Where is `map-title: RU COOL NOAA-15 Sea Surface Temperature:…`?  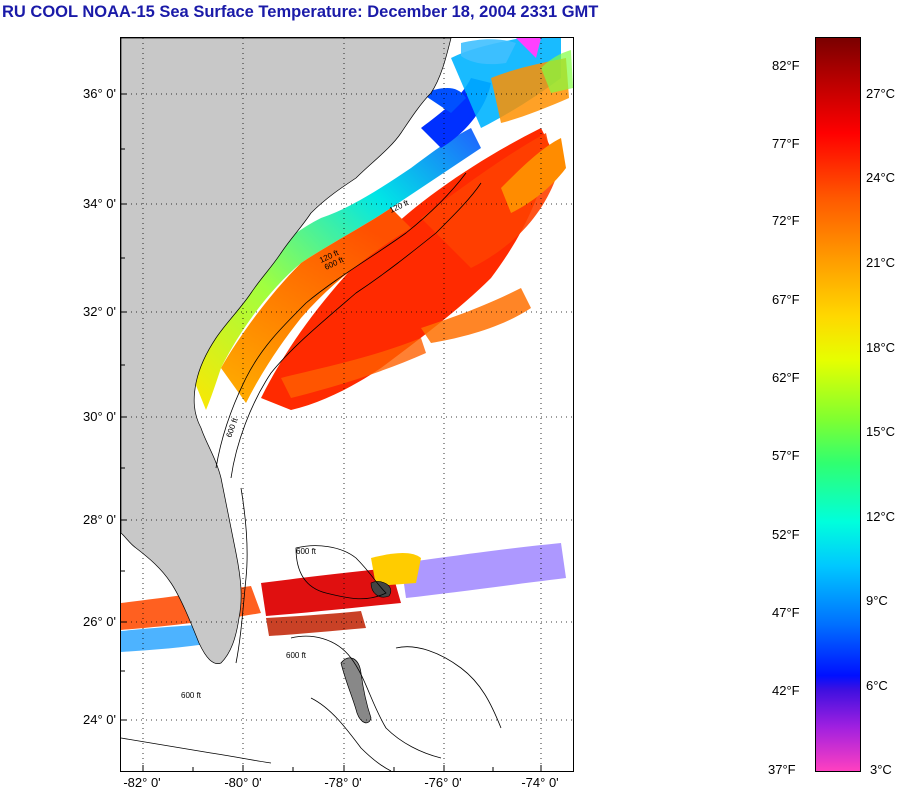
map-title: RU COOL NOAA-15 Sea Surface Temperature:… is located at coordinates (300, 12).